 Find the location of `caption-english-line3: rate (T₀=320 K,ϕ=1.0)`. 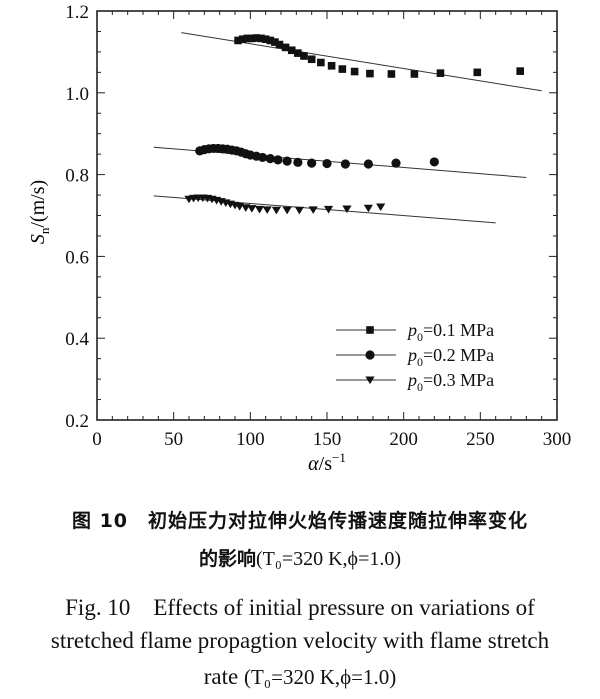

caption-english-line3: rate (T₀=320 K,ϕ=1.0) is located at coordinates (300, 677).